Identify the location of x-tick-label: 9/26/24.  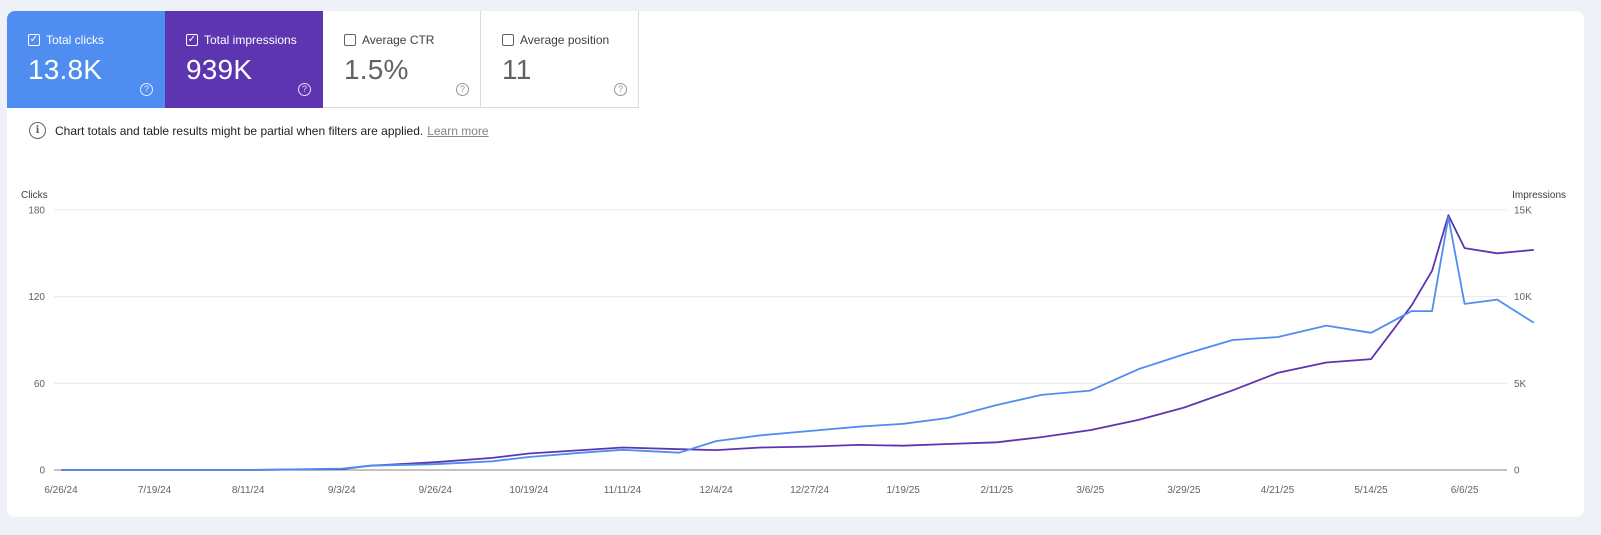
(436, 490).